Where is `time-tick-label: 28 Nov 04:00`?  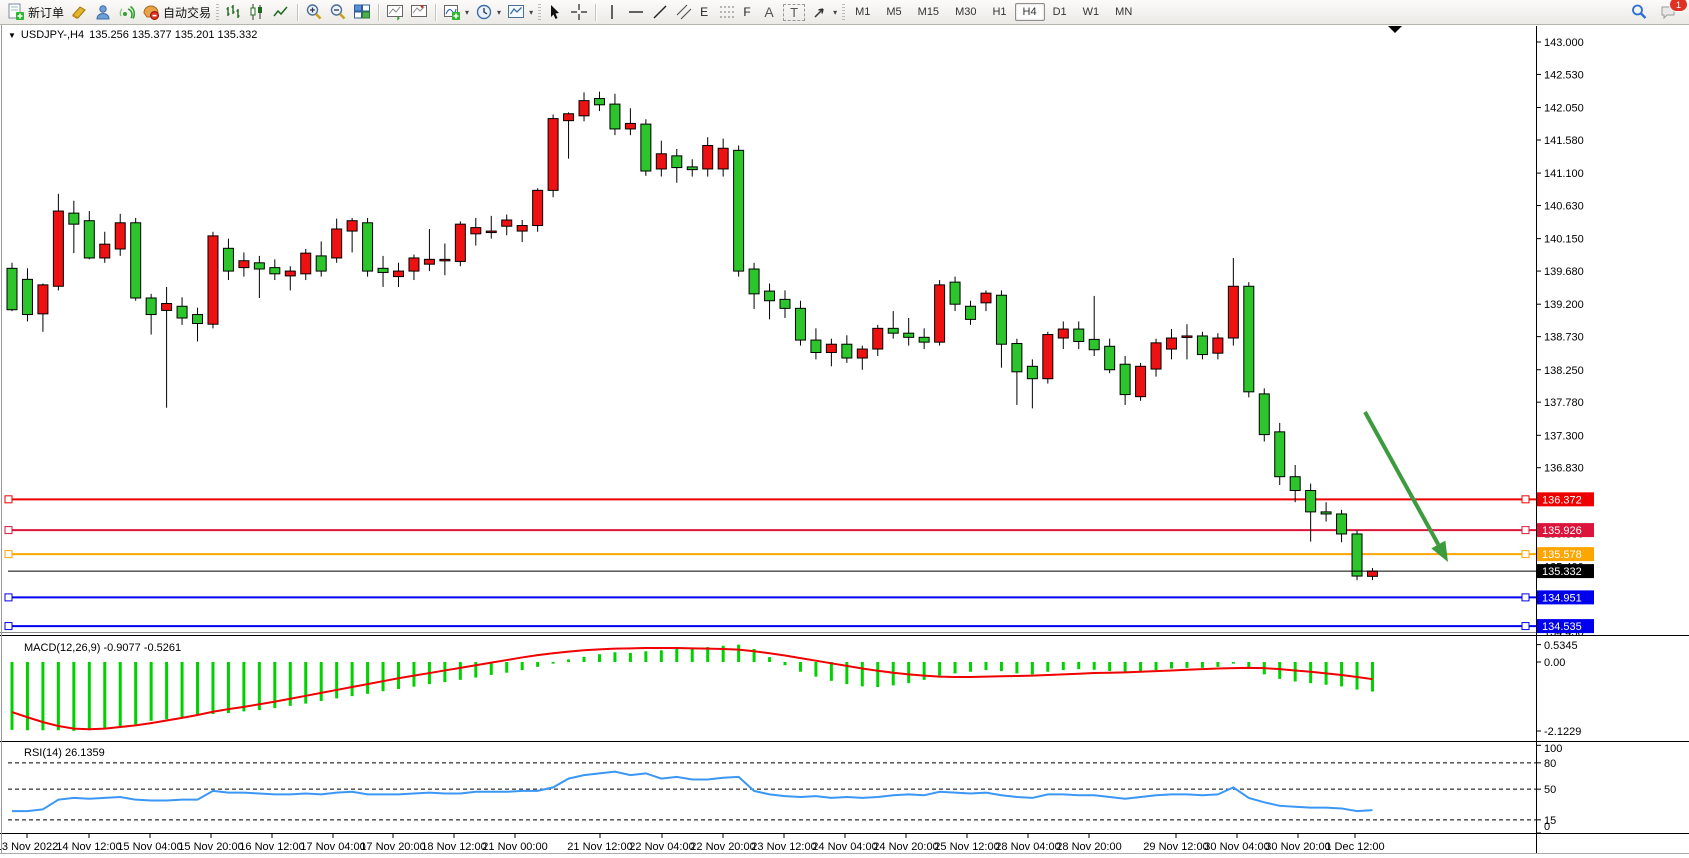
time-tick-label: 28 Nov 04:00 is located at coordinates (1027, 847).